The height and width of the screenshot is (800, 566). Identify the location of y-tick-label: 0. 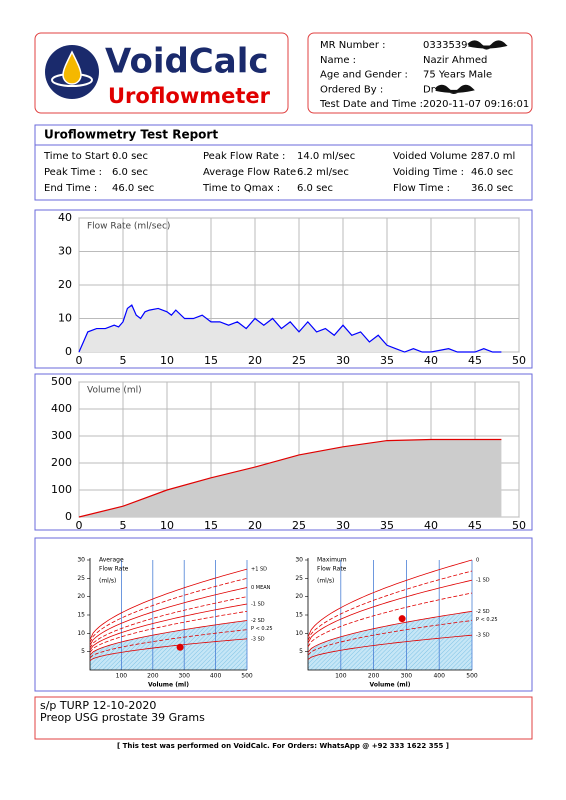
(68, 351).